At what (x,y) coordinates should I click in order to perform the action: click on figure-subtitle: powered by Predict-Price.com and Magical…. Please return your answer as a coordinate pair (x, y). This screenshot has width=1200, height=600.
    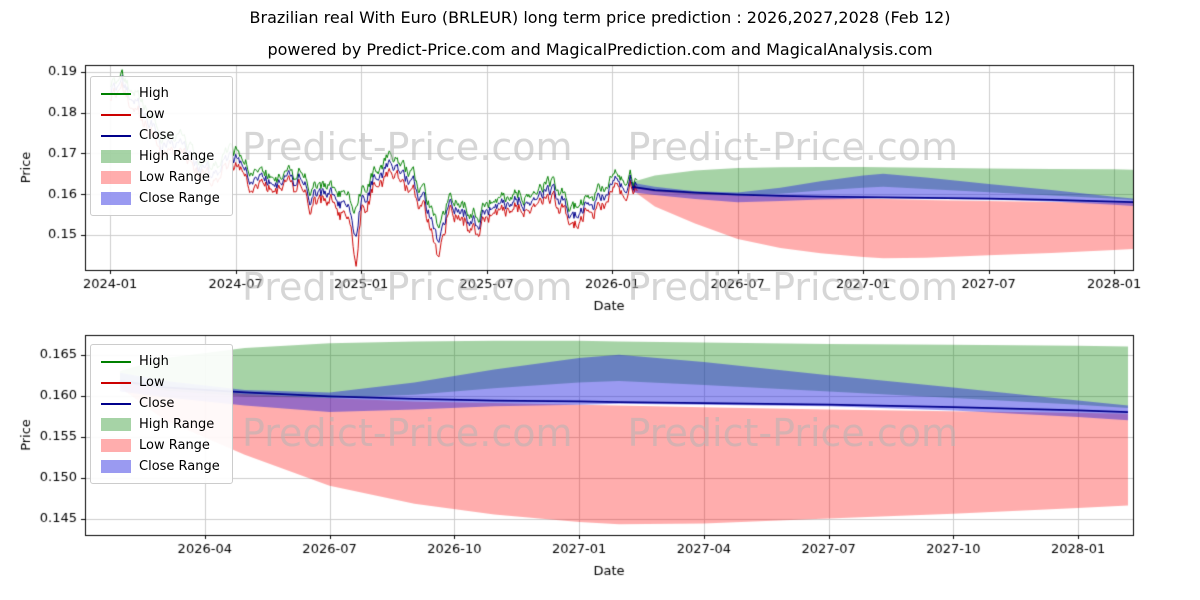
    Looking at the image, I should click on (600, 49).